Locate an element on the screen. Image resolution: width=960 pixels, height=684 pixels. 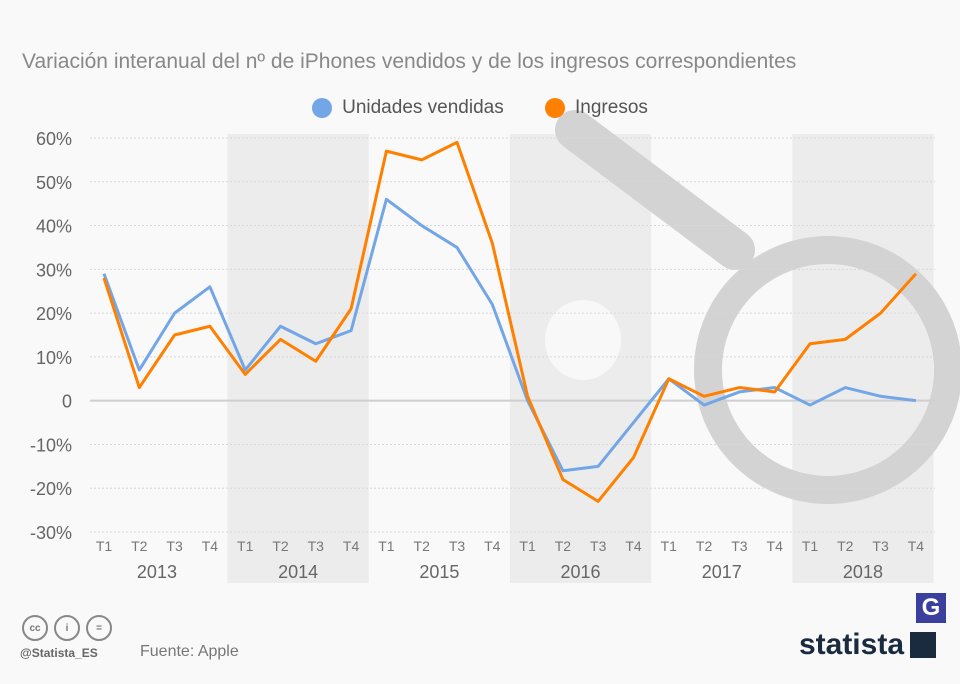
logo-mark-icon is located at coordinates (923, 645).